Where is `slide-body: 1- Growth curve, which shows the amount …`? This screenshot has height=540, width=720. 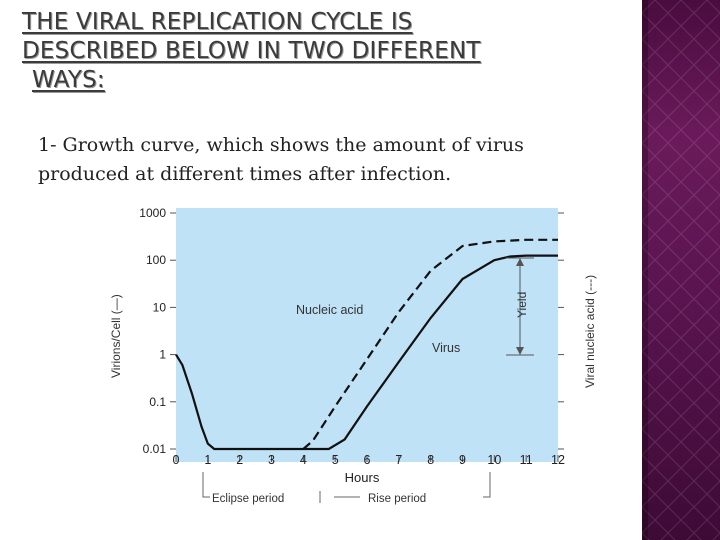 slide-body: 1- Growth curve, which shows the amount … is located at coordinates (318, 160).